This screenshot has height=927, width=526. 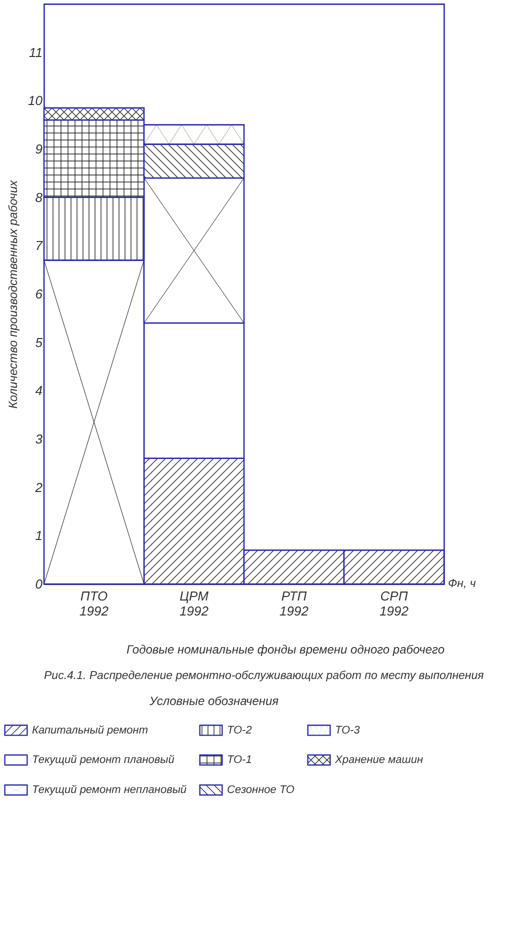 What do you see at coordinates (39, 294) in the screenshot?
I see `y-tick-label: 6` at bounding box center [39, 294].